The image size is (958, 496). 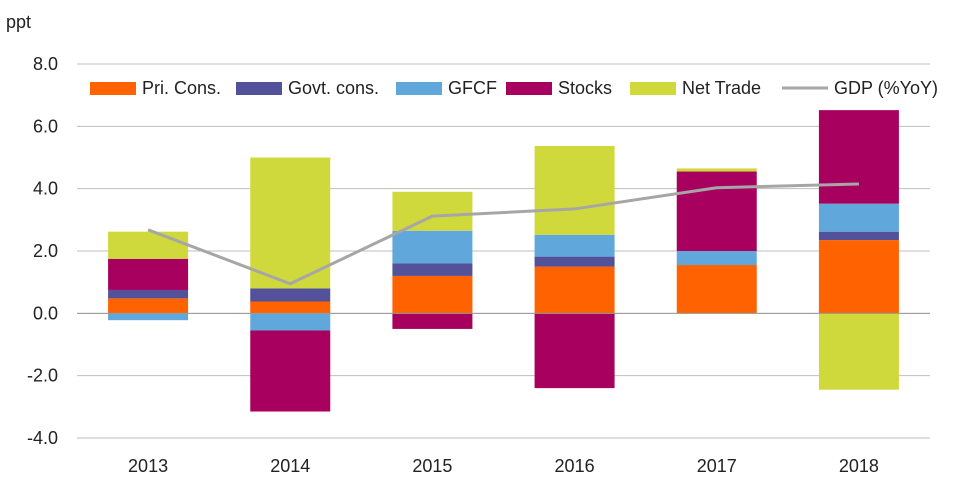 I want to click on legend-label-gfcf: GFCF, so click(x=472, y=88).